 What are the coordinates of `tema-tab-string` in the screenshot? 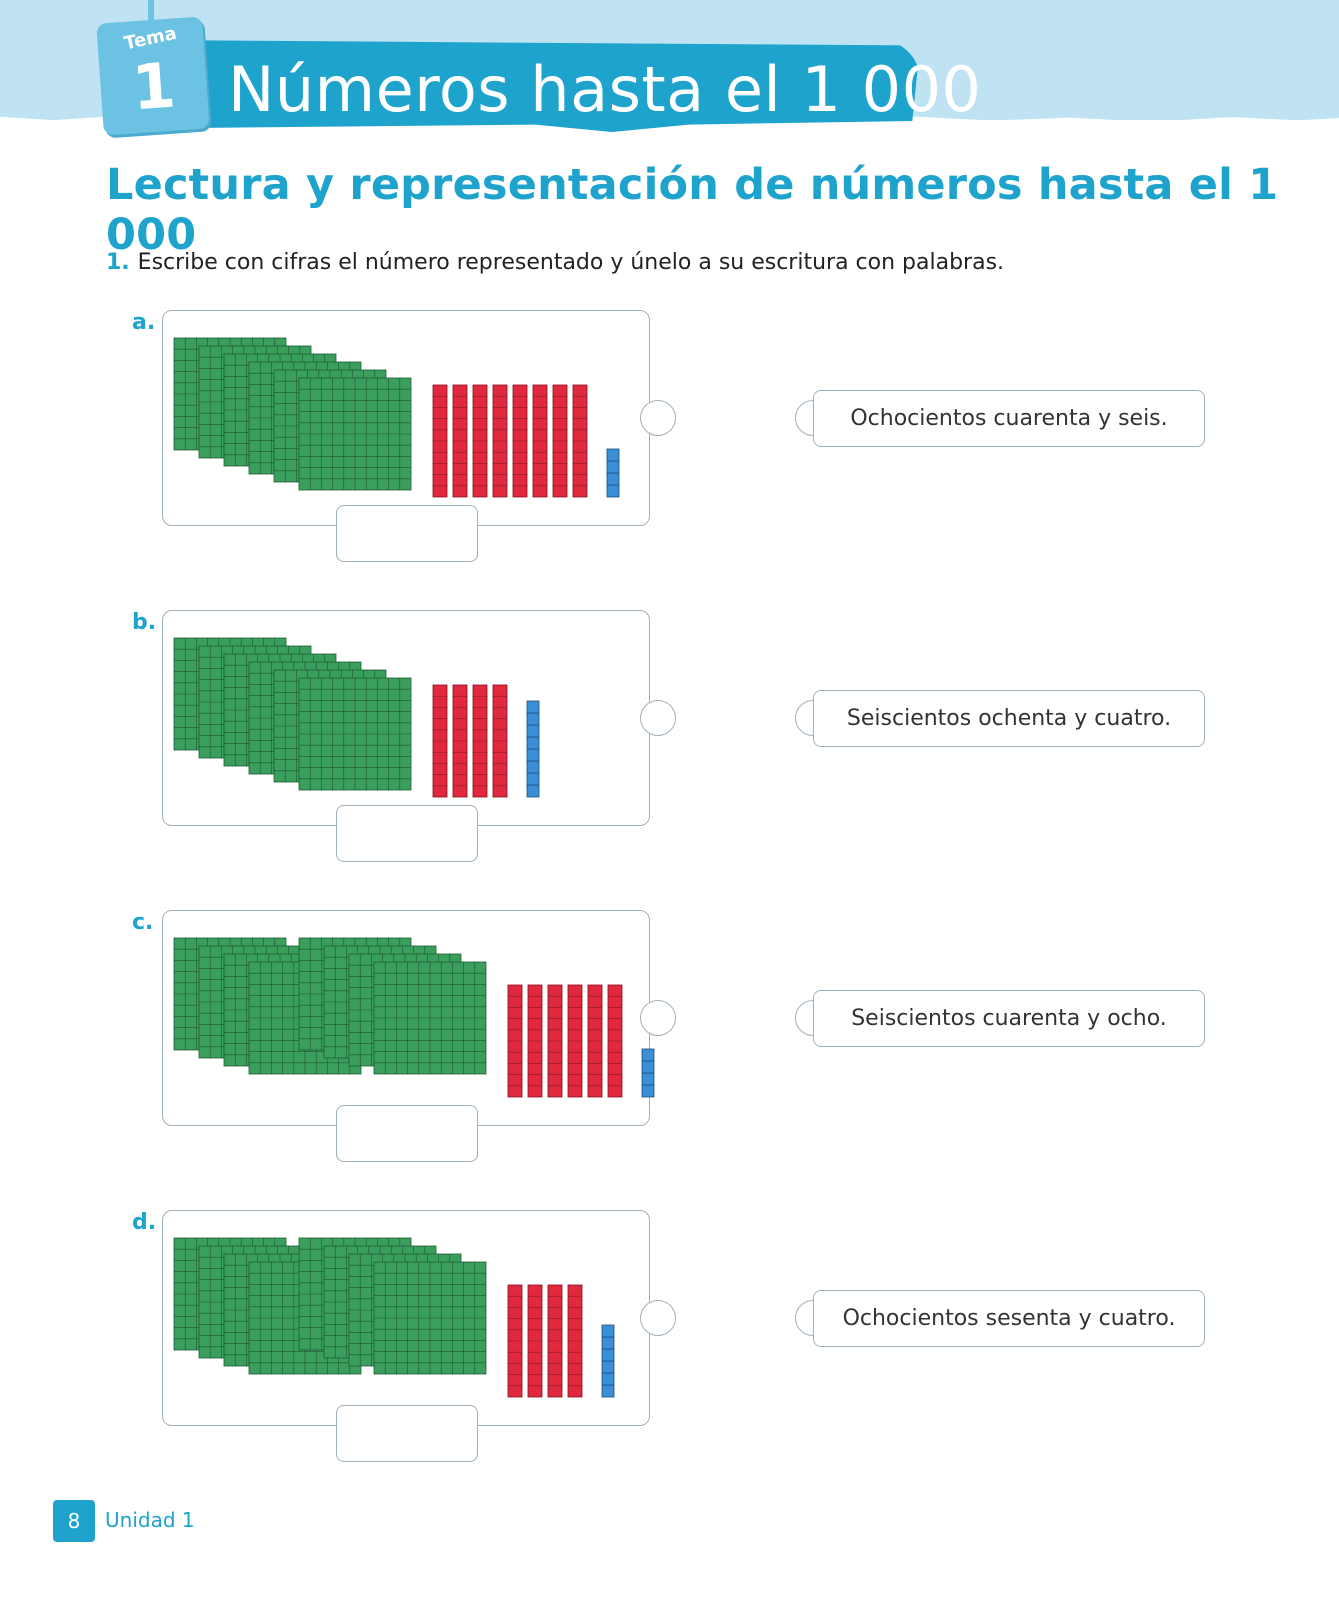 It's located at (151, 12).